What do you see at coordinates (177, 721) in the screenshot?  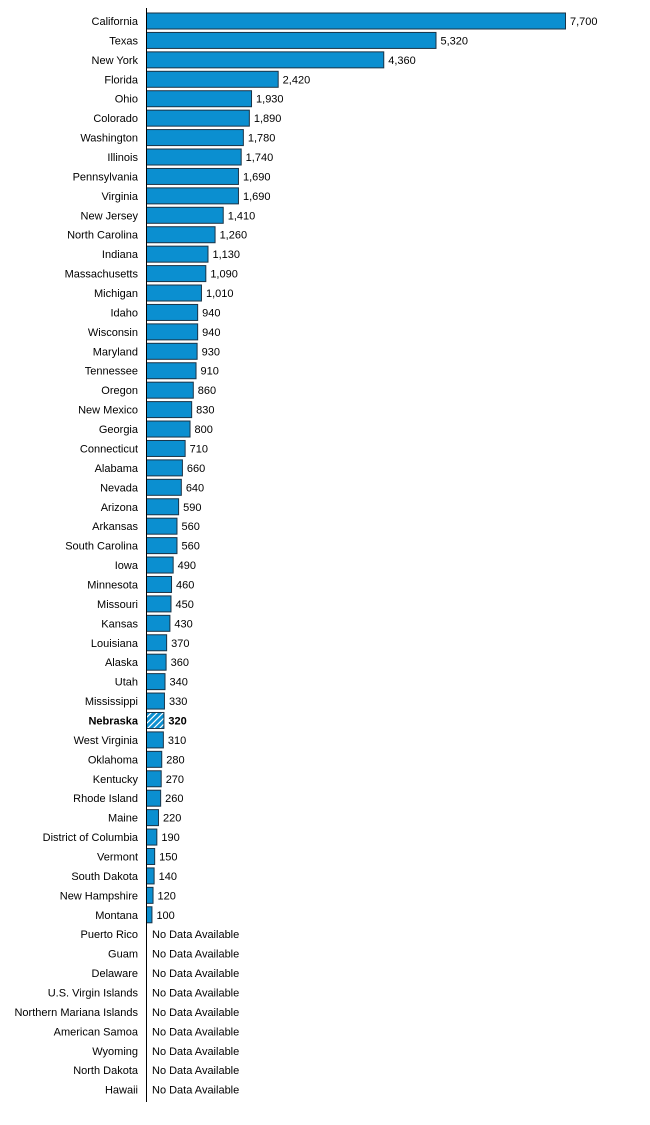 I see `value-label-nebraska: 320` at bounding box center [177, 721].